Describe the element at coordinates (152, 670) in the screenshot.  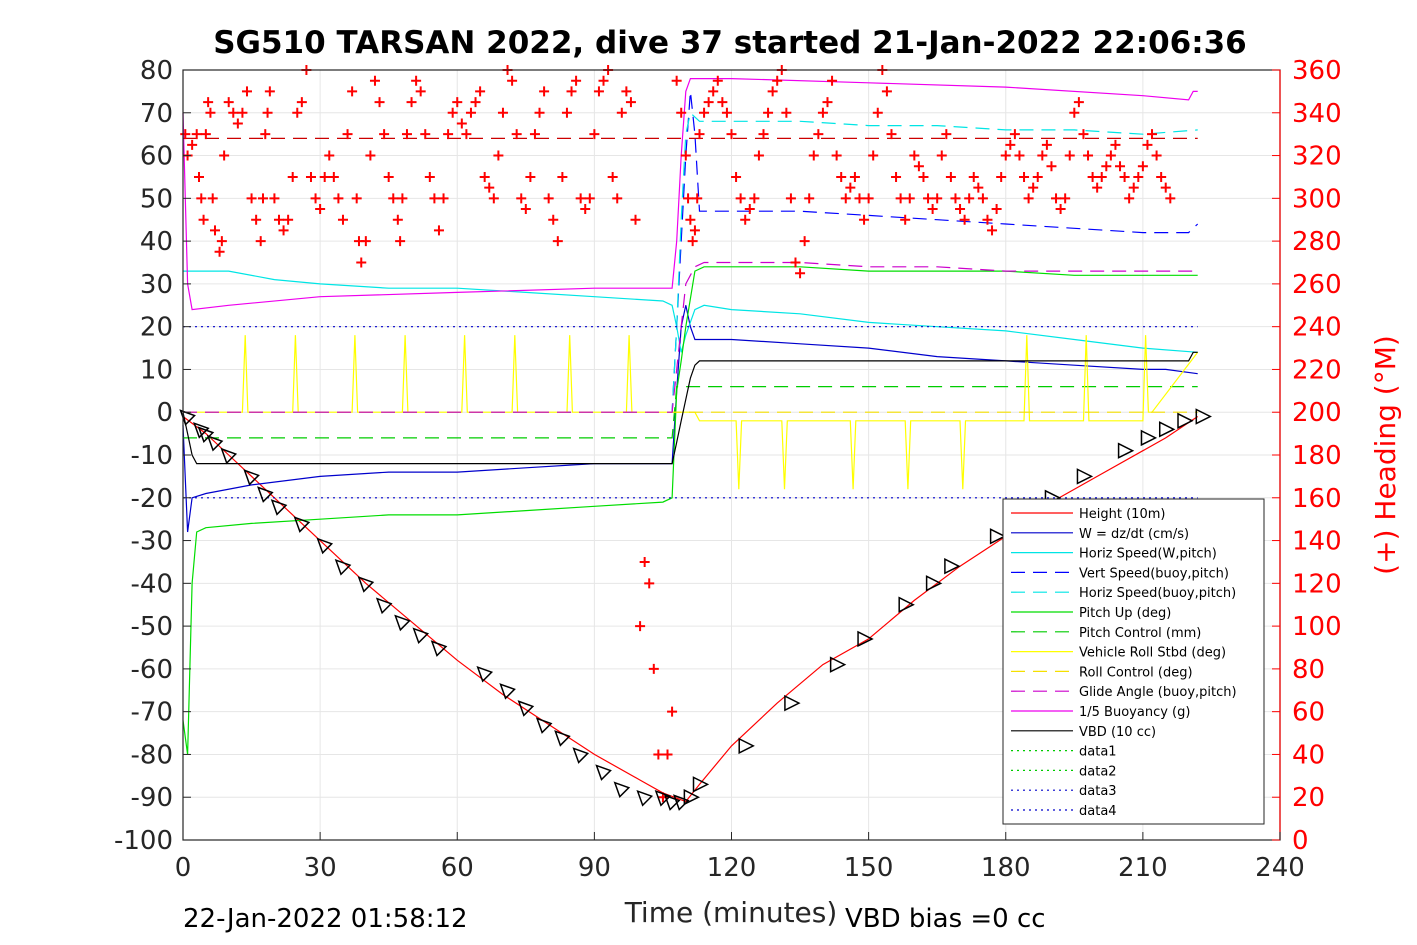
I see `left-tick-label: -60` at that location.